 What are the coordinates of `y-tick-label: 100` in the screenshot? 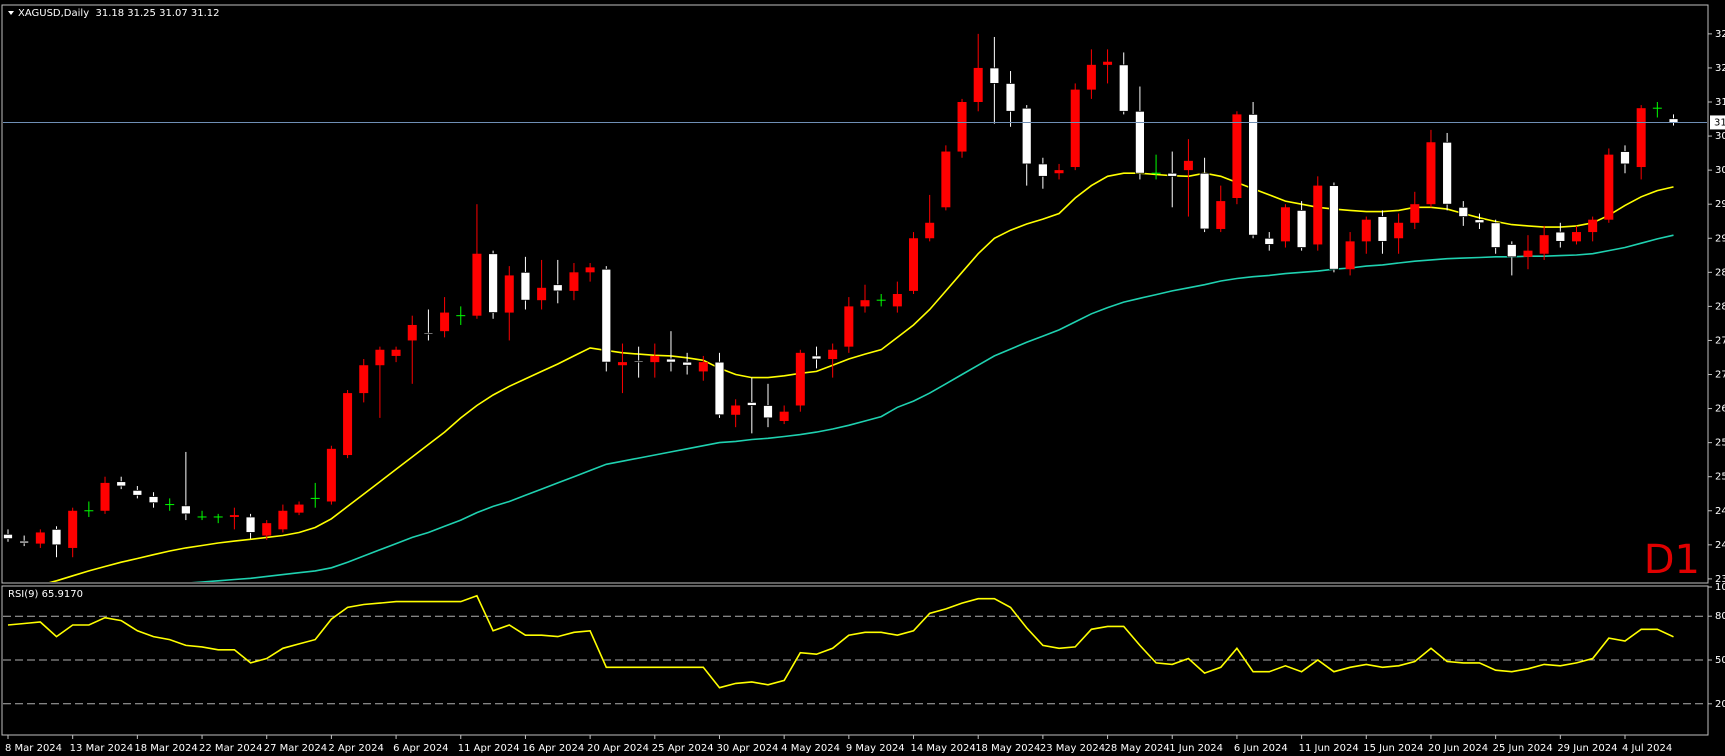 It's located at (1720, 587).